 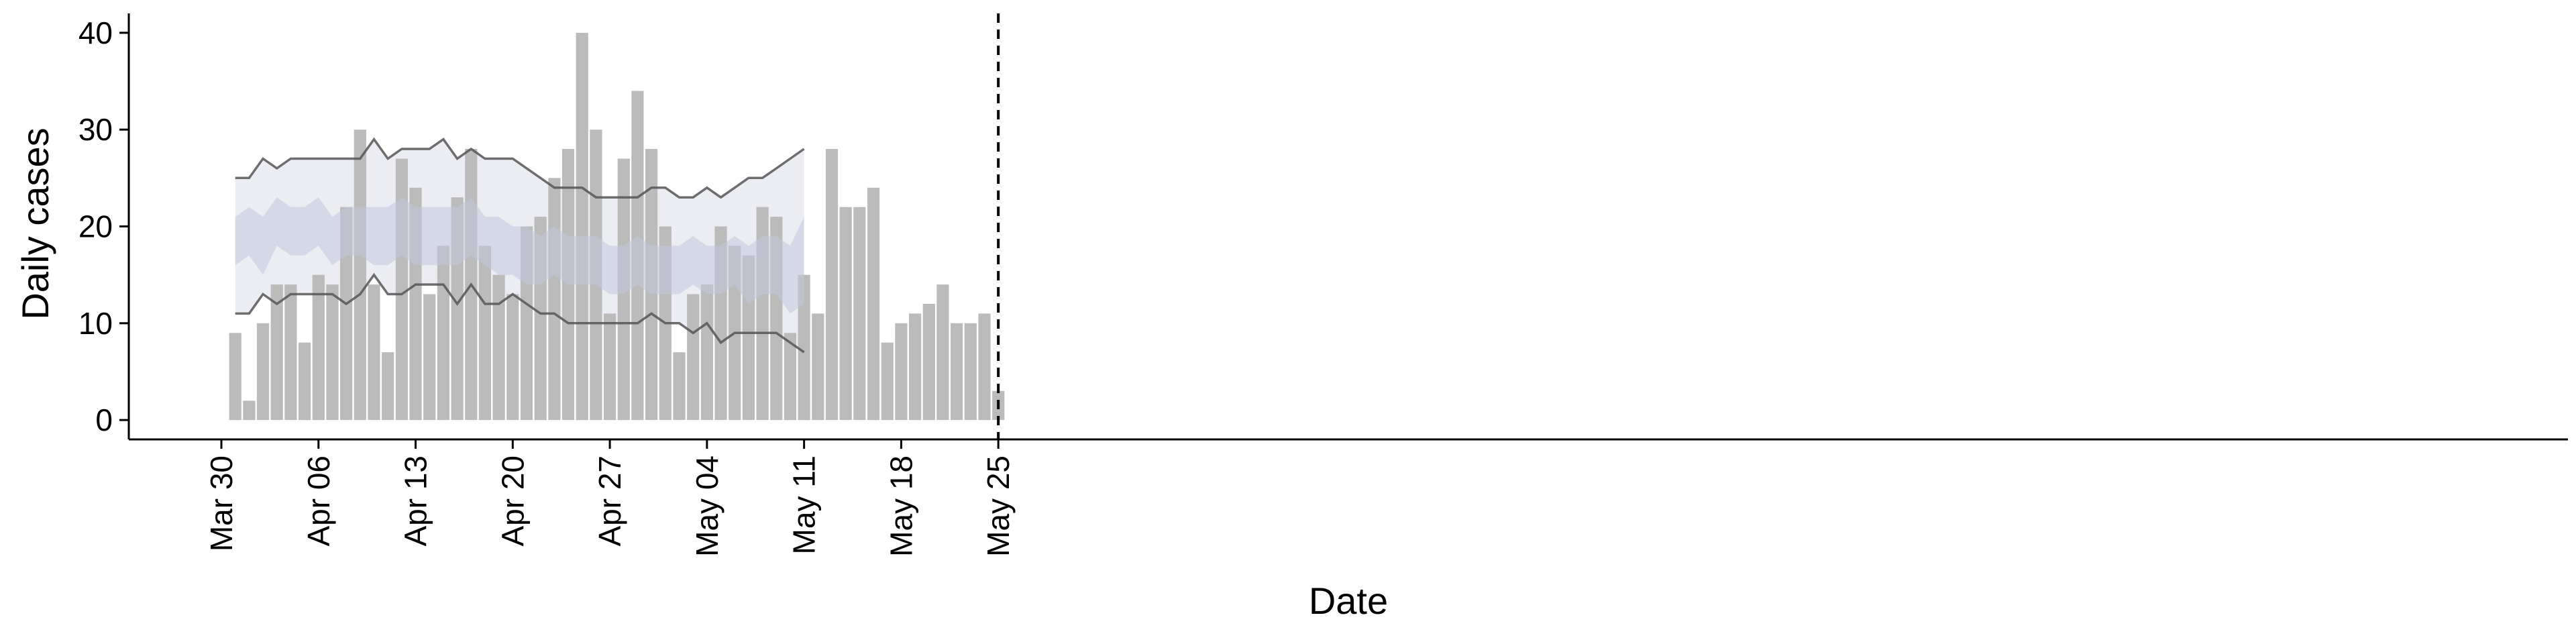 What do you see at coordinates (1348, 601) in the screenshot?
I see `x-axis-label: Date` at bounding box center [1348, 601].